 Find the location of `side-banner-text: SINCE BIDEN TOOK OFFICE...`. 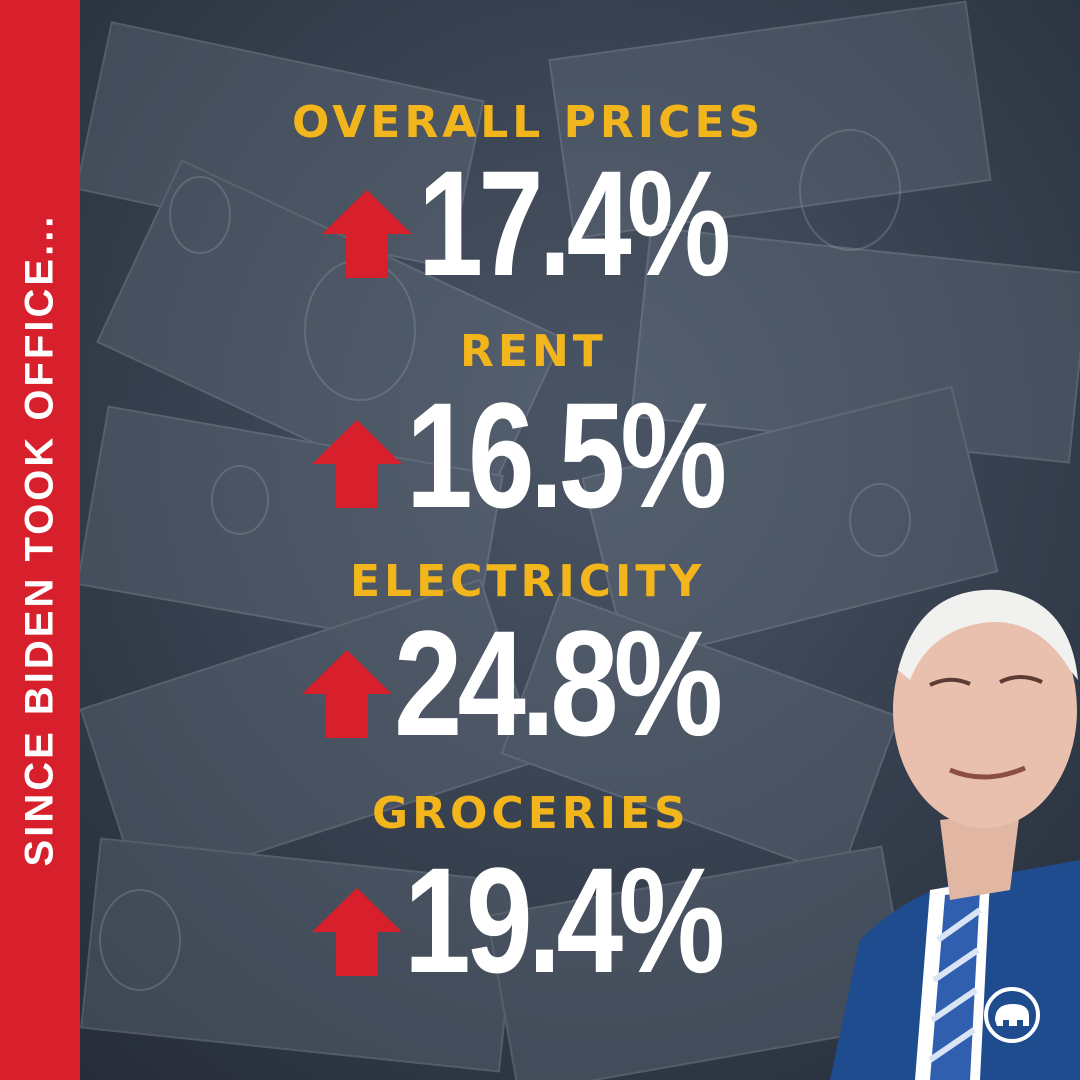

side-banner-text: SINCE BIDEN TOOK OFFICE... is located at coordinates (39, 540).